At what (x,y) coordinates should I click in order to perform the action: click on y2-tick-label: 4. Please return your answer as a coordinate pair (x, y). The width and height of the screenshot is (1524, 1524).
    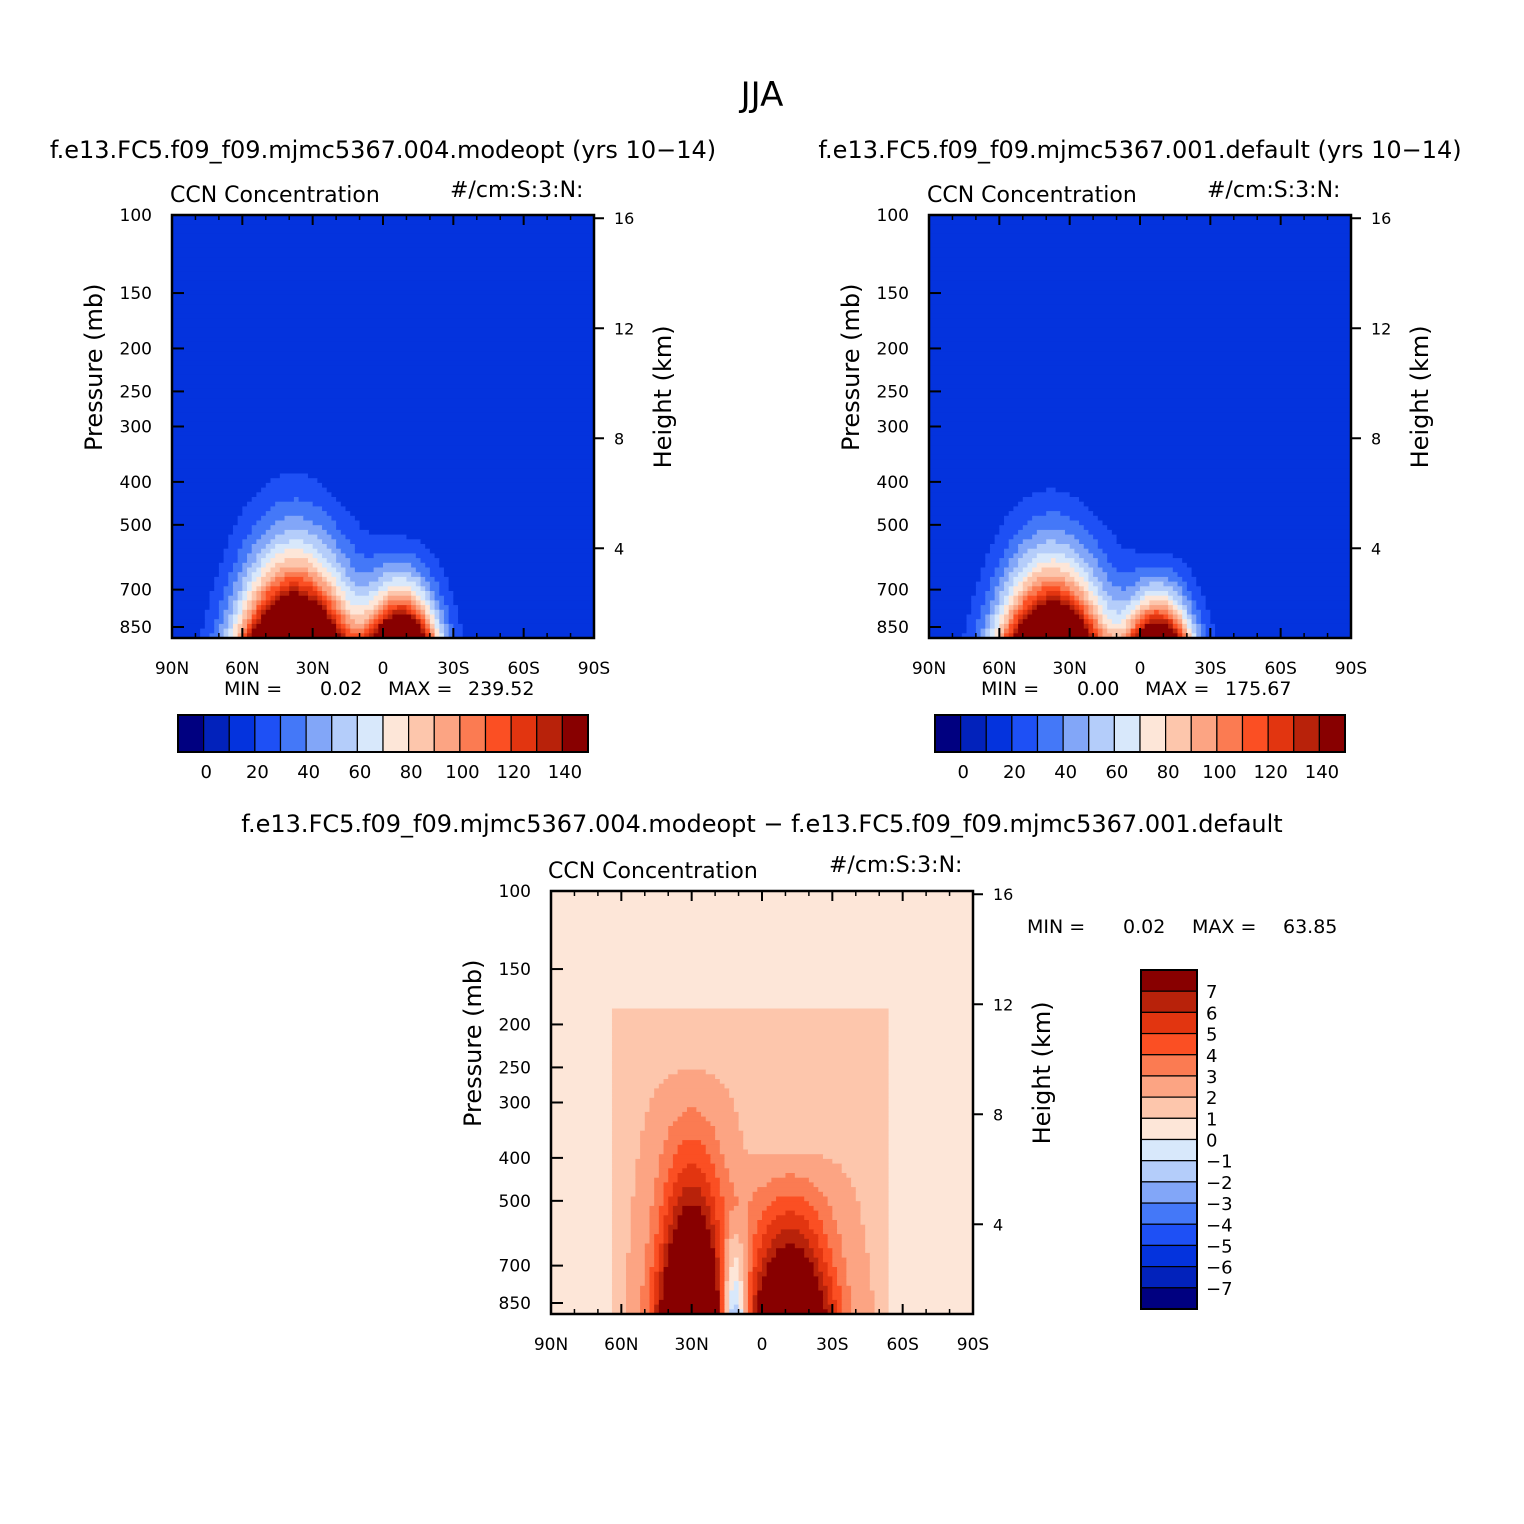
    Looking at the image, I should click on (998, 1224).